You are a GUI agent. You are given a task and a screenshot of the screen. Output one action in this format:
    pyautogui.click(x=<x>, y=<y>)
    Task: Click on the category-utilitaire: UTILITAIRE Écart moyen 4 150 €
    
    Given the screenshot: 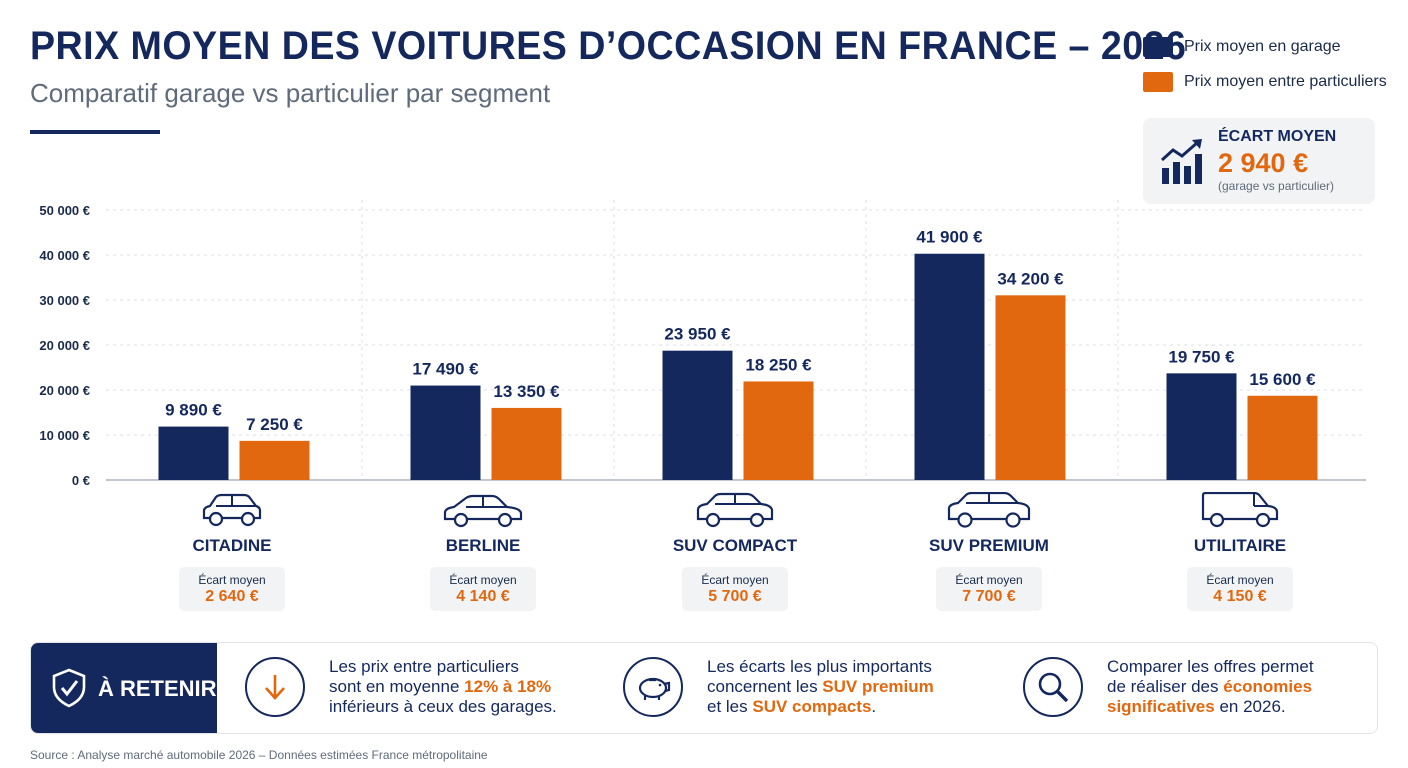 What is the action you would take?
    pyautogui.click(x=1240, y=551)
    